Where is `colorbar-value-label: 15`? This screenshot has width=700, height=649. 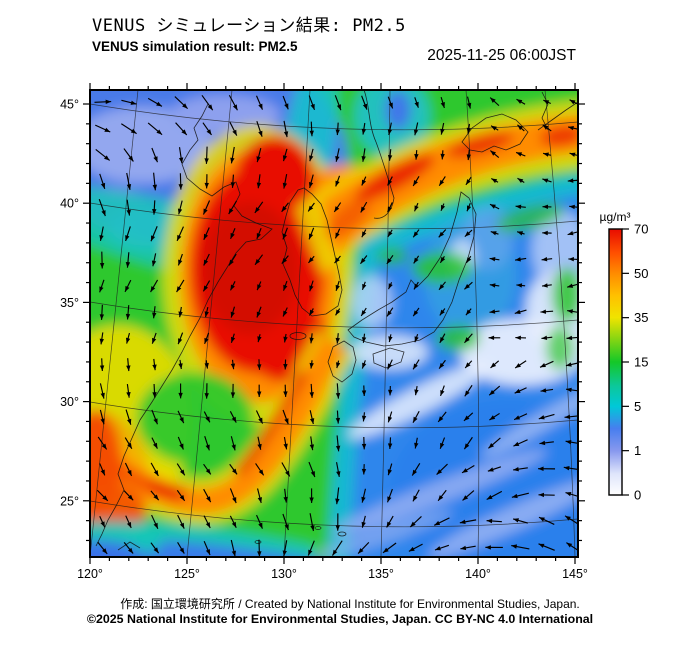
colorbar-value-label: 15 is located at coordinates (641, 362).